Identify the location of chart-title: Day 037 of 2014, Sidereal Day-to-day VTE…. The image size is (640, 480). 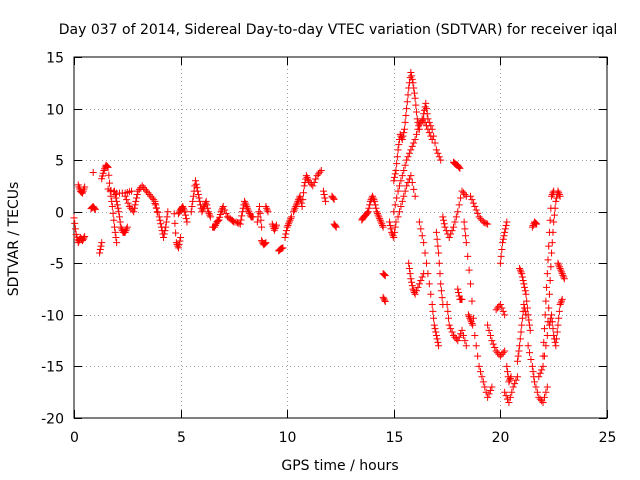
(338, 30).